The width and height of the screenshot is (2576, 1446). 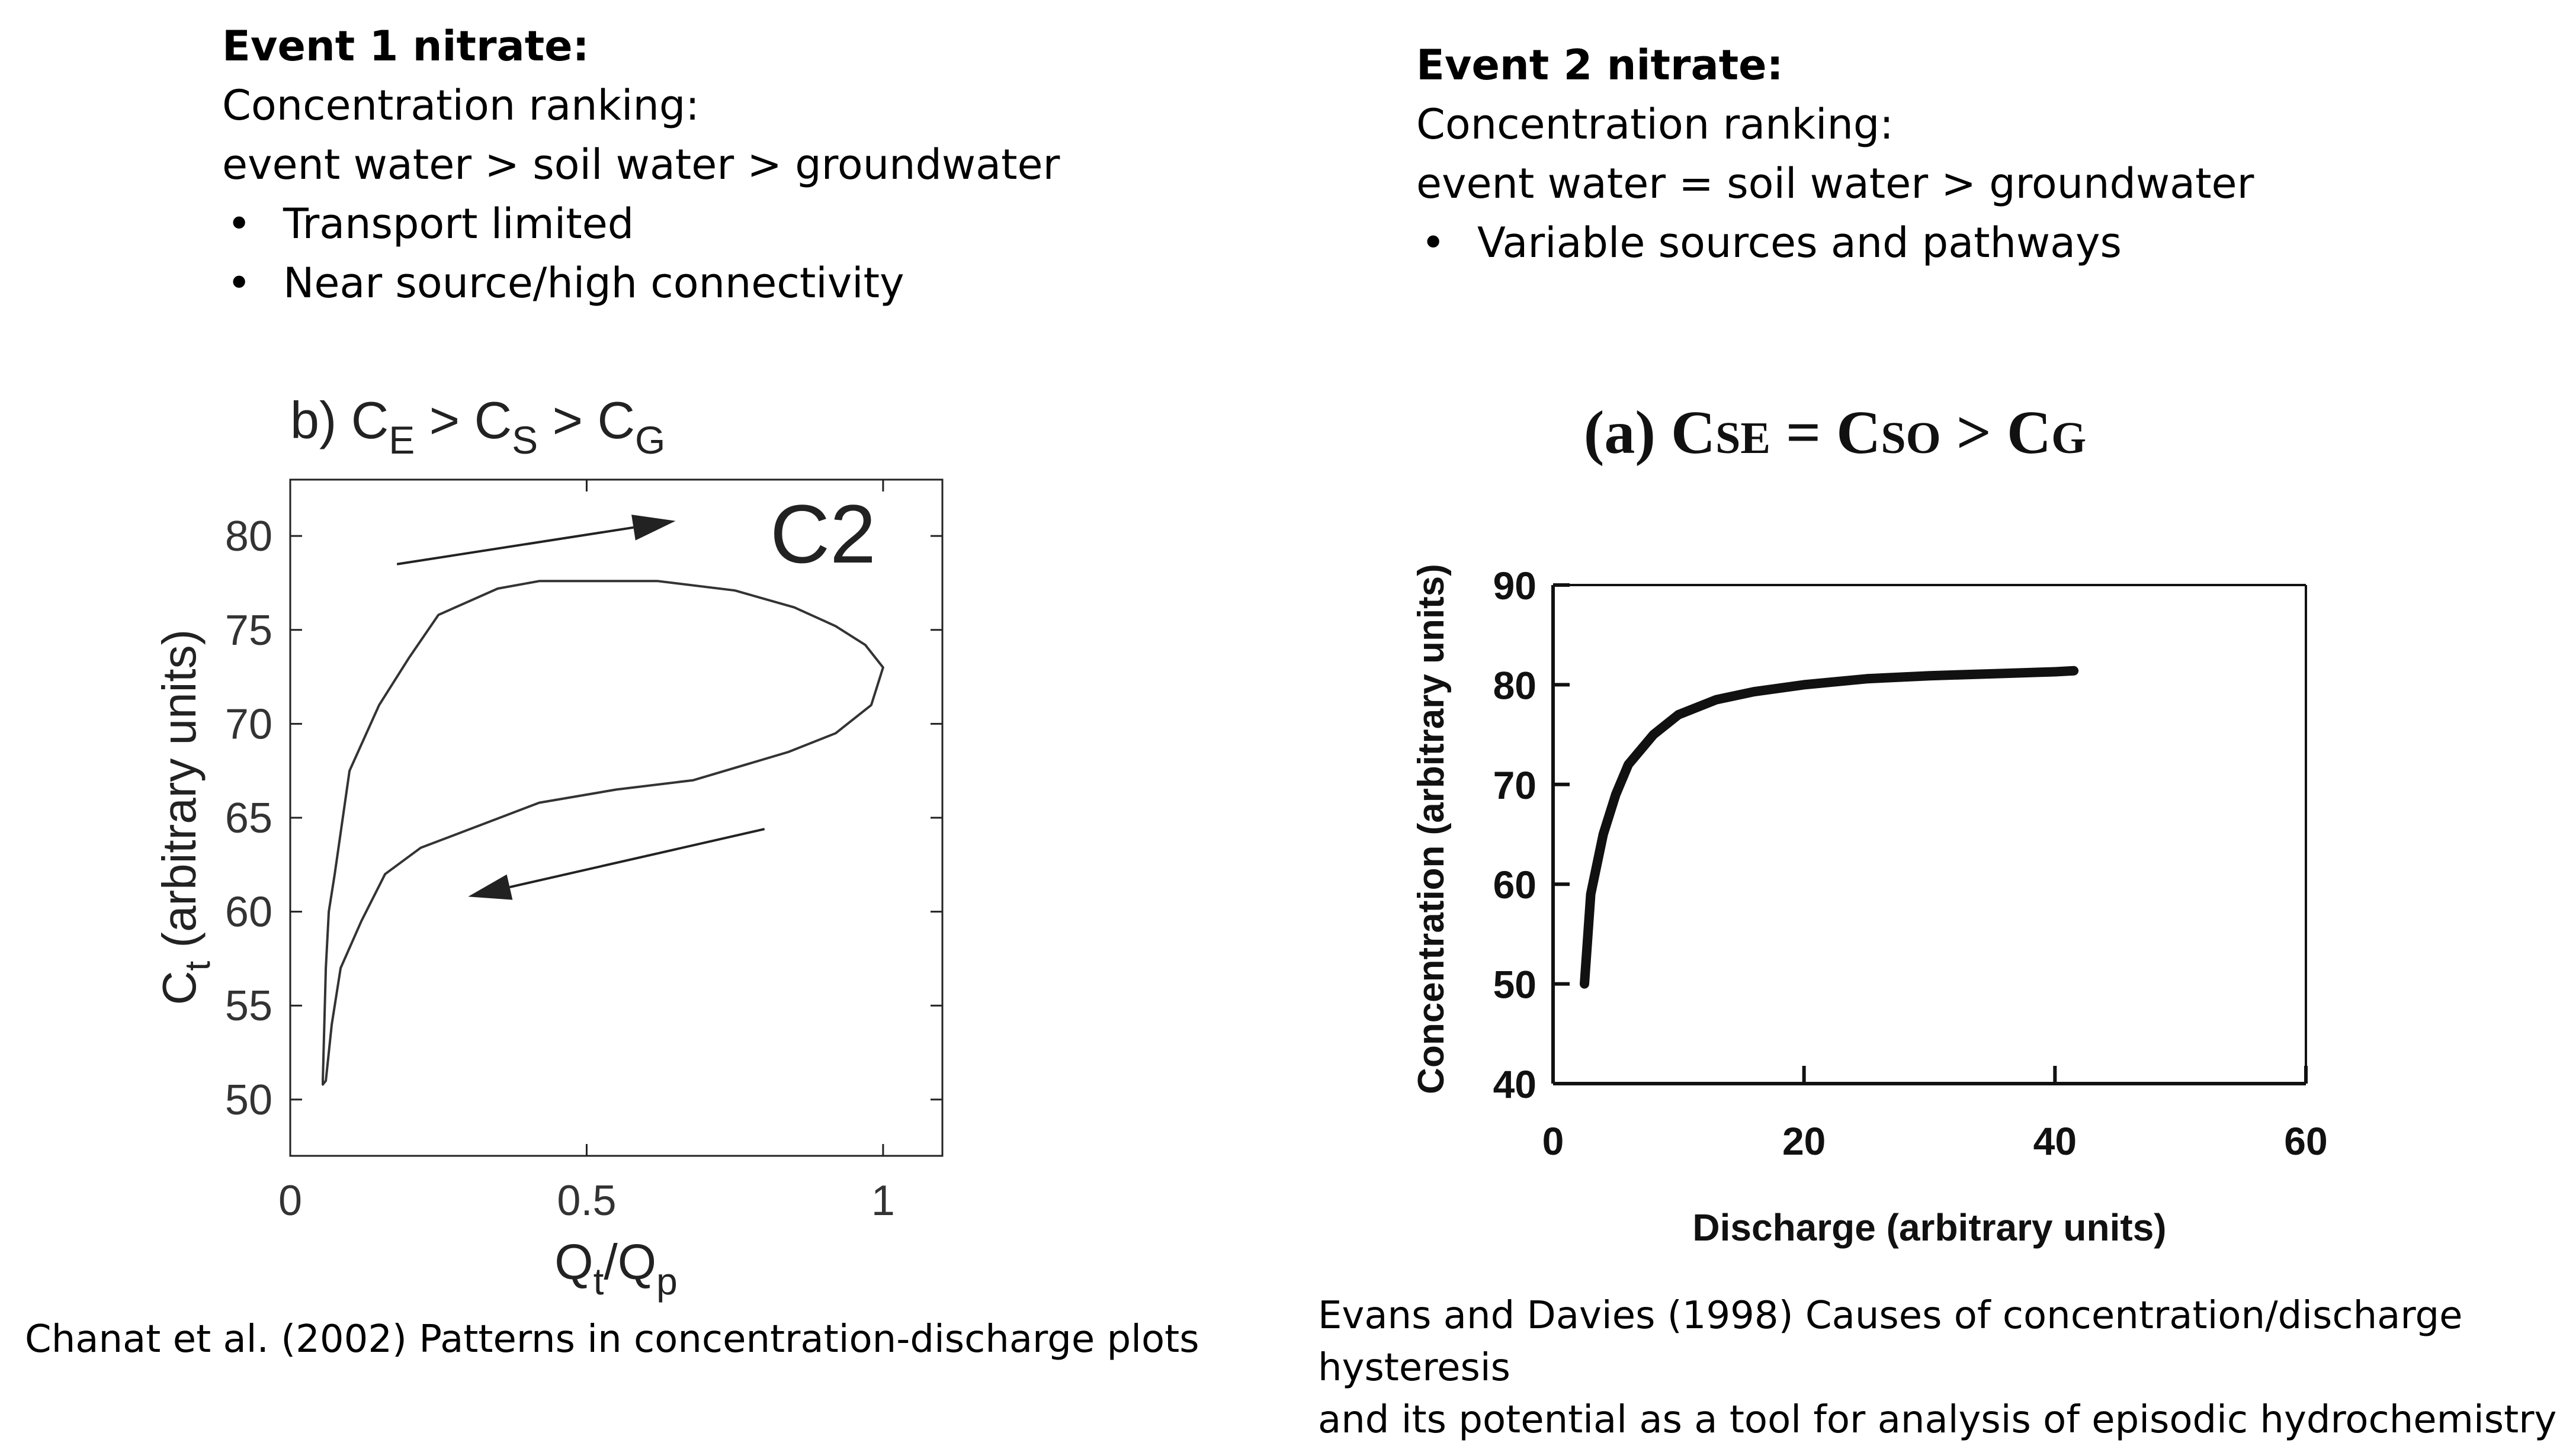 I want to click on chart1-x-tick-label: 0, so click(x=290, y=1201).